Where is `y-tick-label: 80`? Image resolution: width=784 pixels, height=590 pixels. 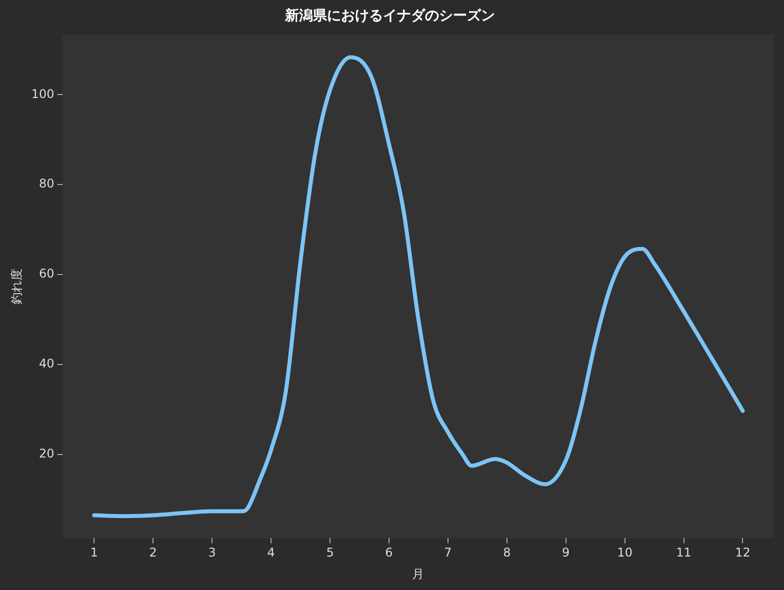
y-tick-label: 80 is located at coordinates (46, 183).